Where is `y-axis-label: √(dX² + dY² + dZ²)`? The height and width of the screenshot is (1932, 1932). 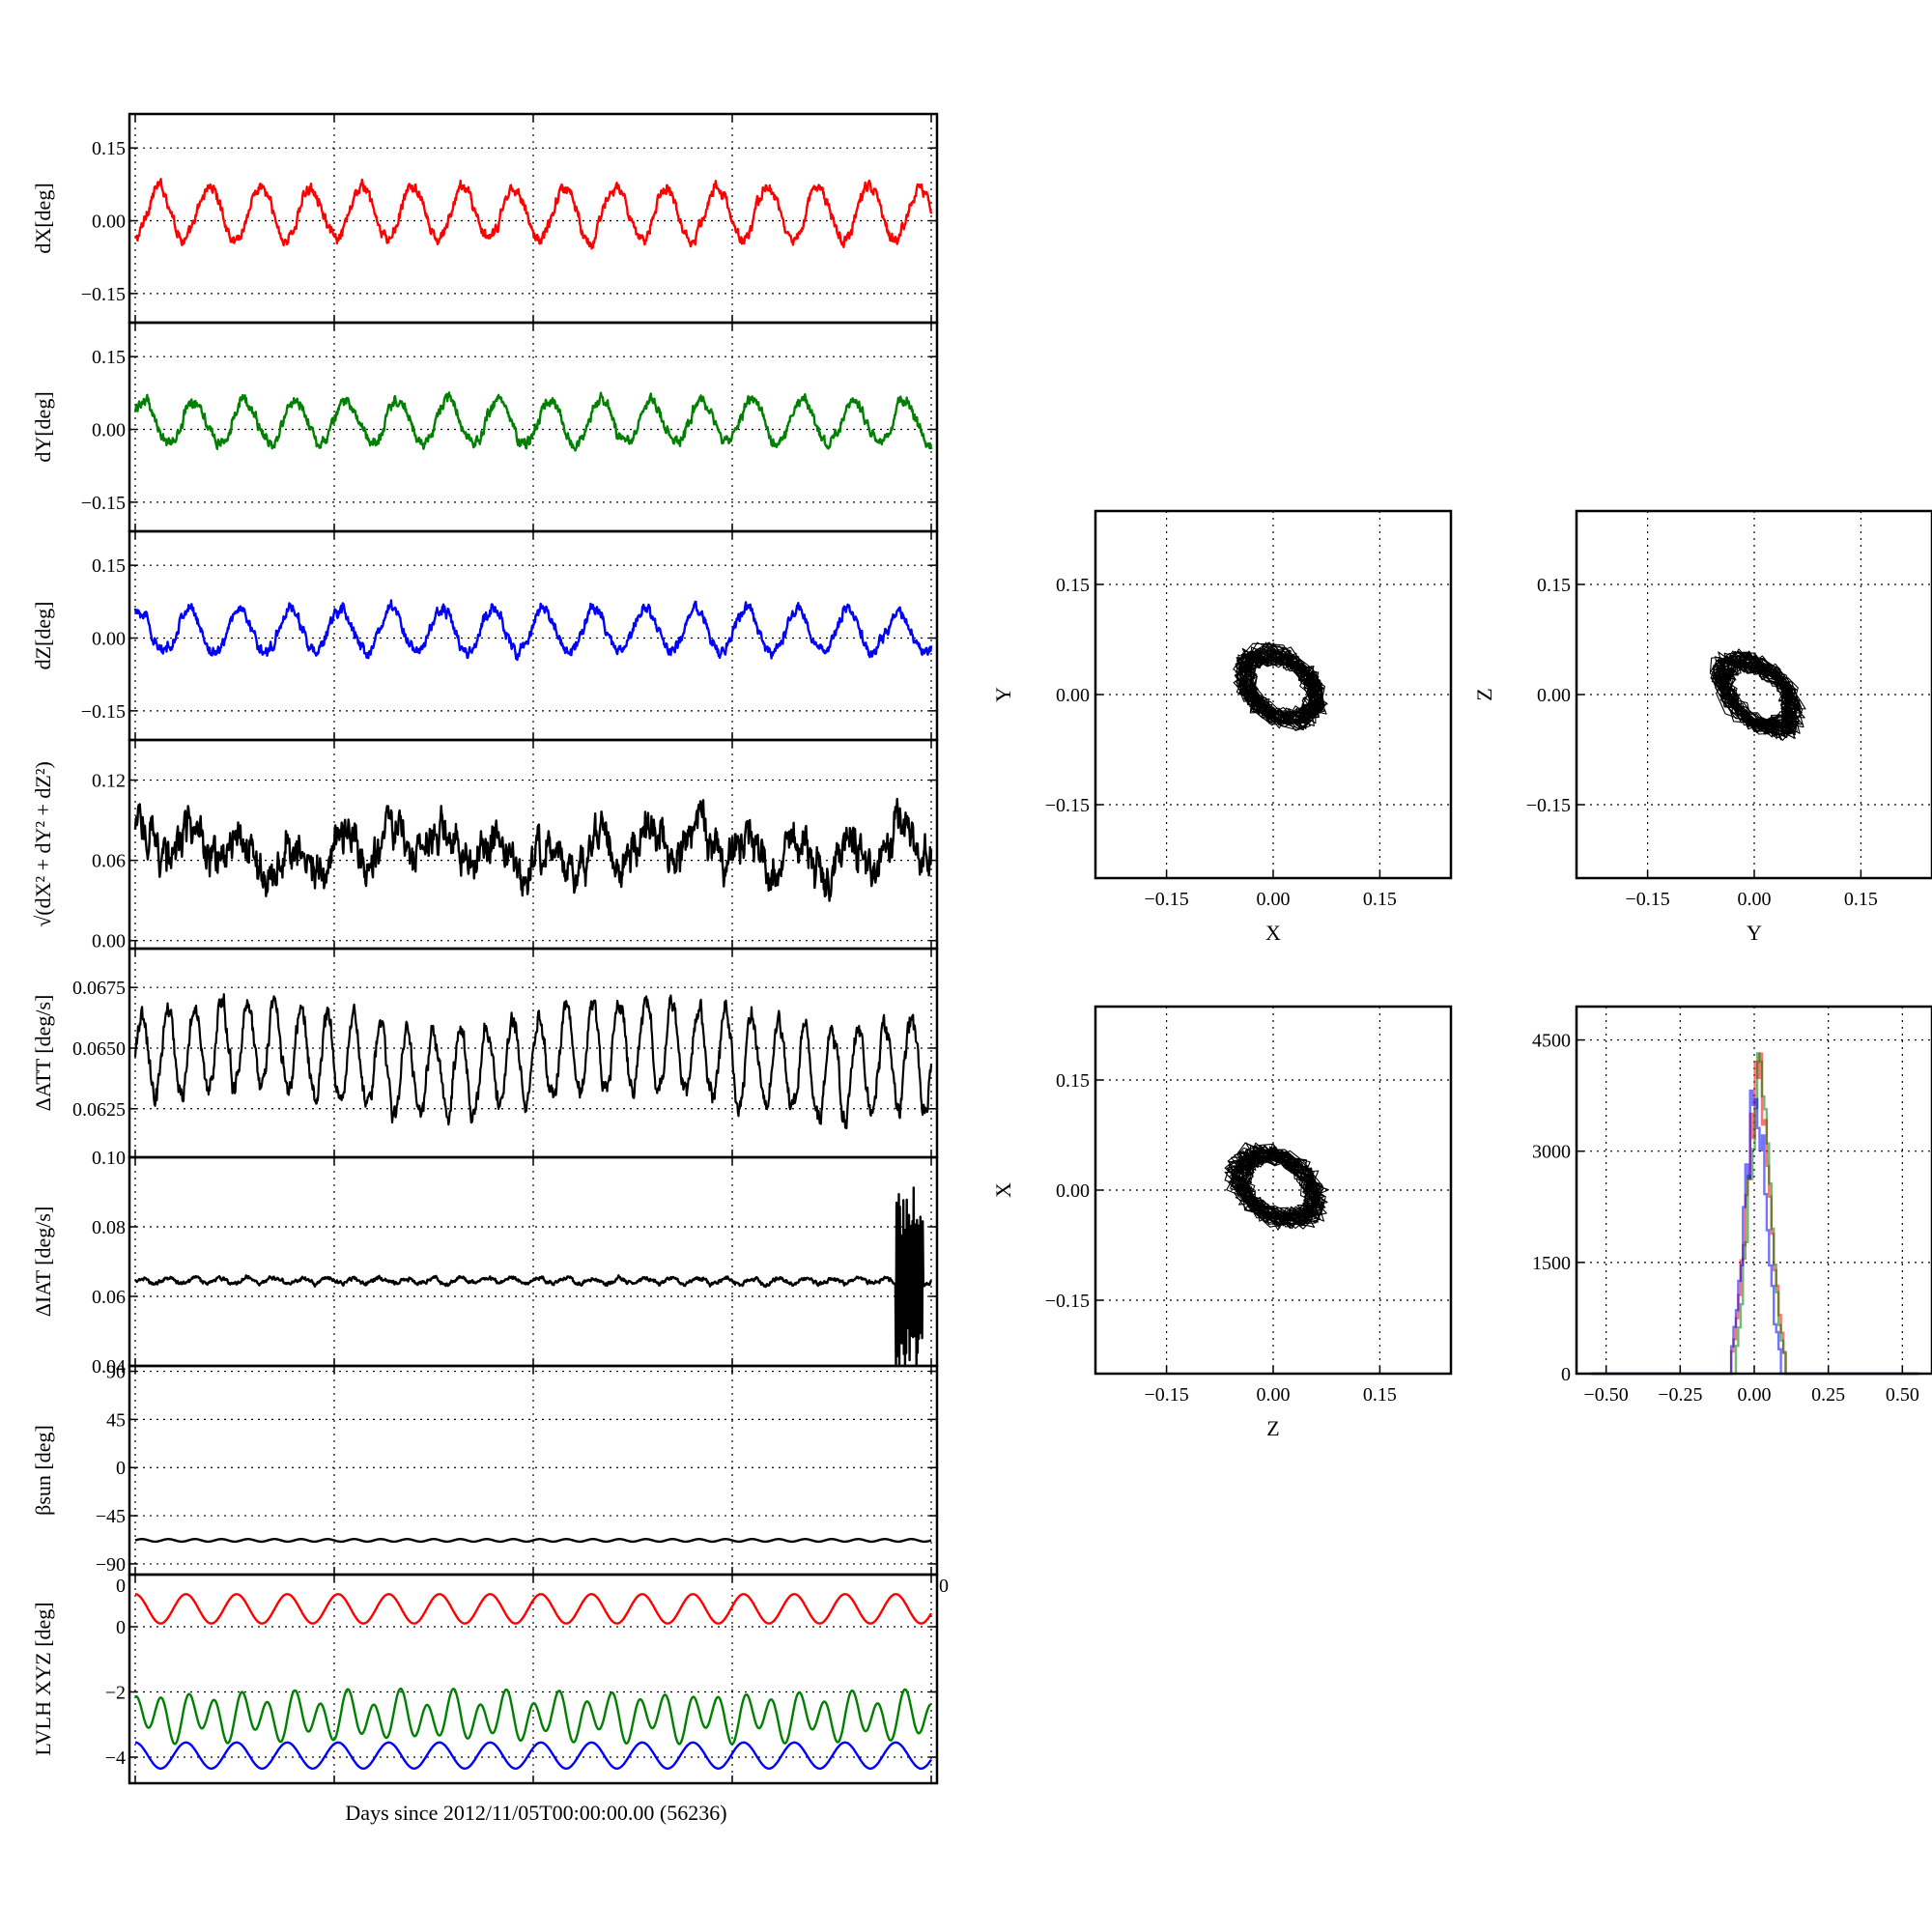 y-axis-label: √(dX² + dY² + dZ²) is located at coordinates (43, 844).